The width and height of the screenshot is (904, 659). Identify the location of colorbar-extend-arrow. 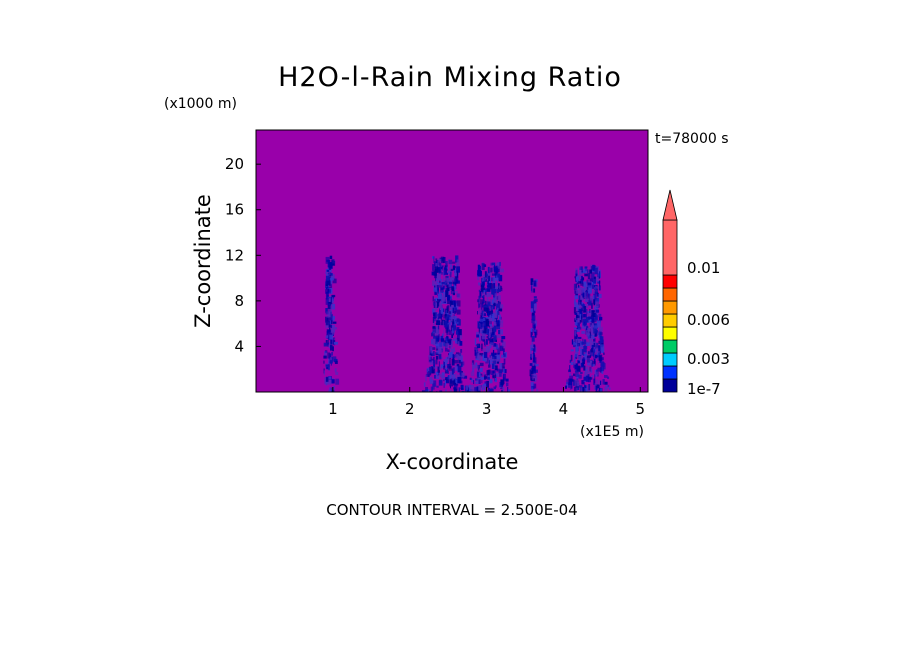
(670, 205).